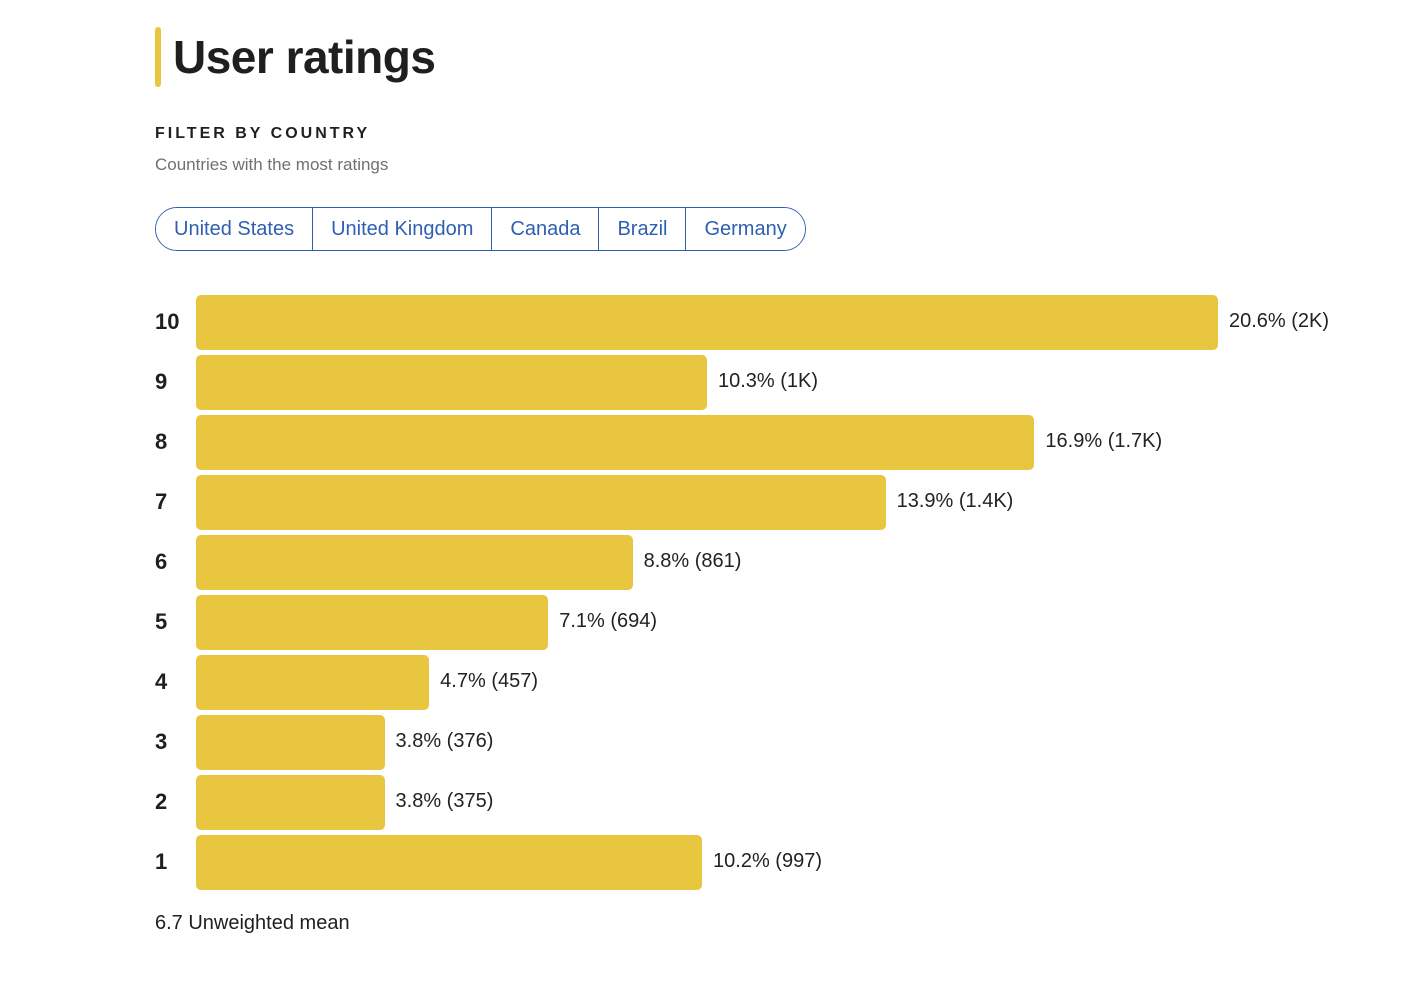 This screenshot has width=1423, height=1006. Describe the element at coordinates (161, 741) in the screenshot. I see `rating-label-3: 3` at that location.